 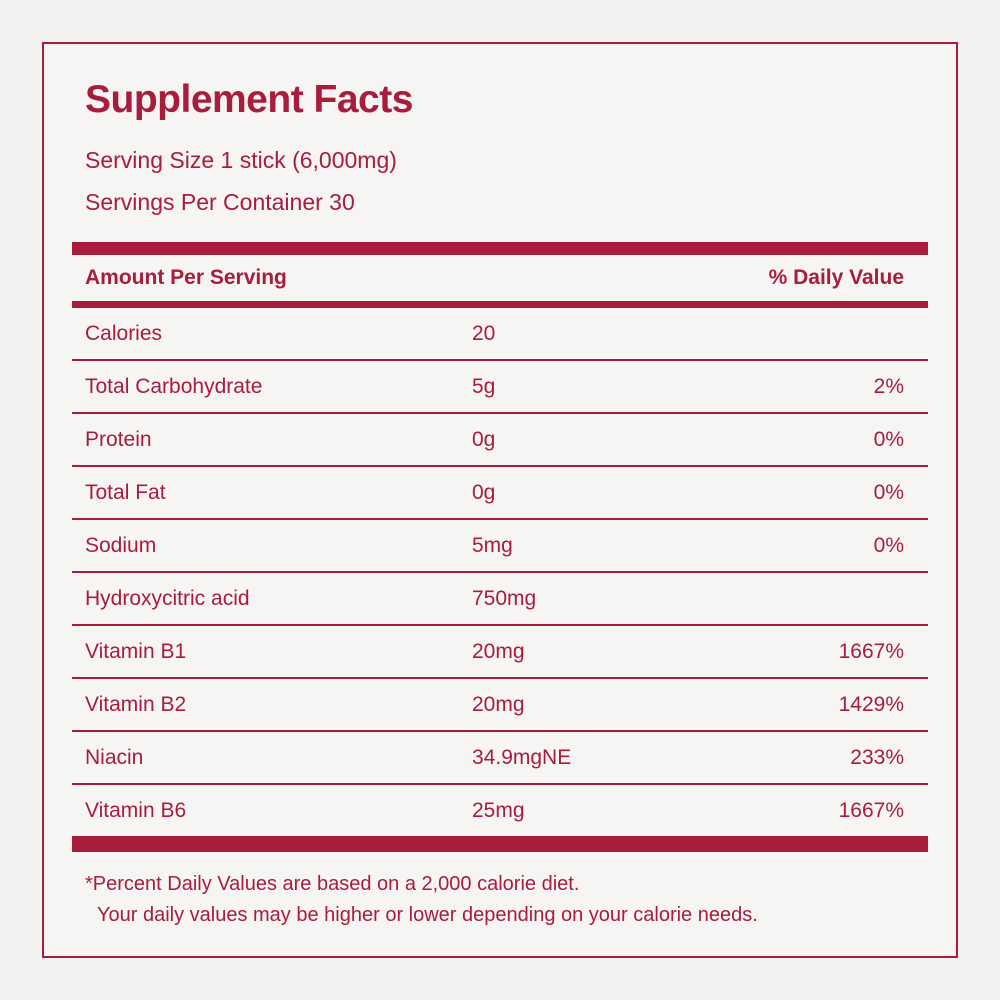 I want to click on table-row: Total Fat 0g 0%, so click(x=500, y=494).